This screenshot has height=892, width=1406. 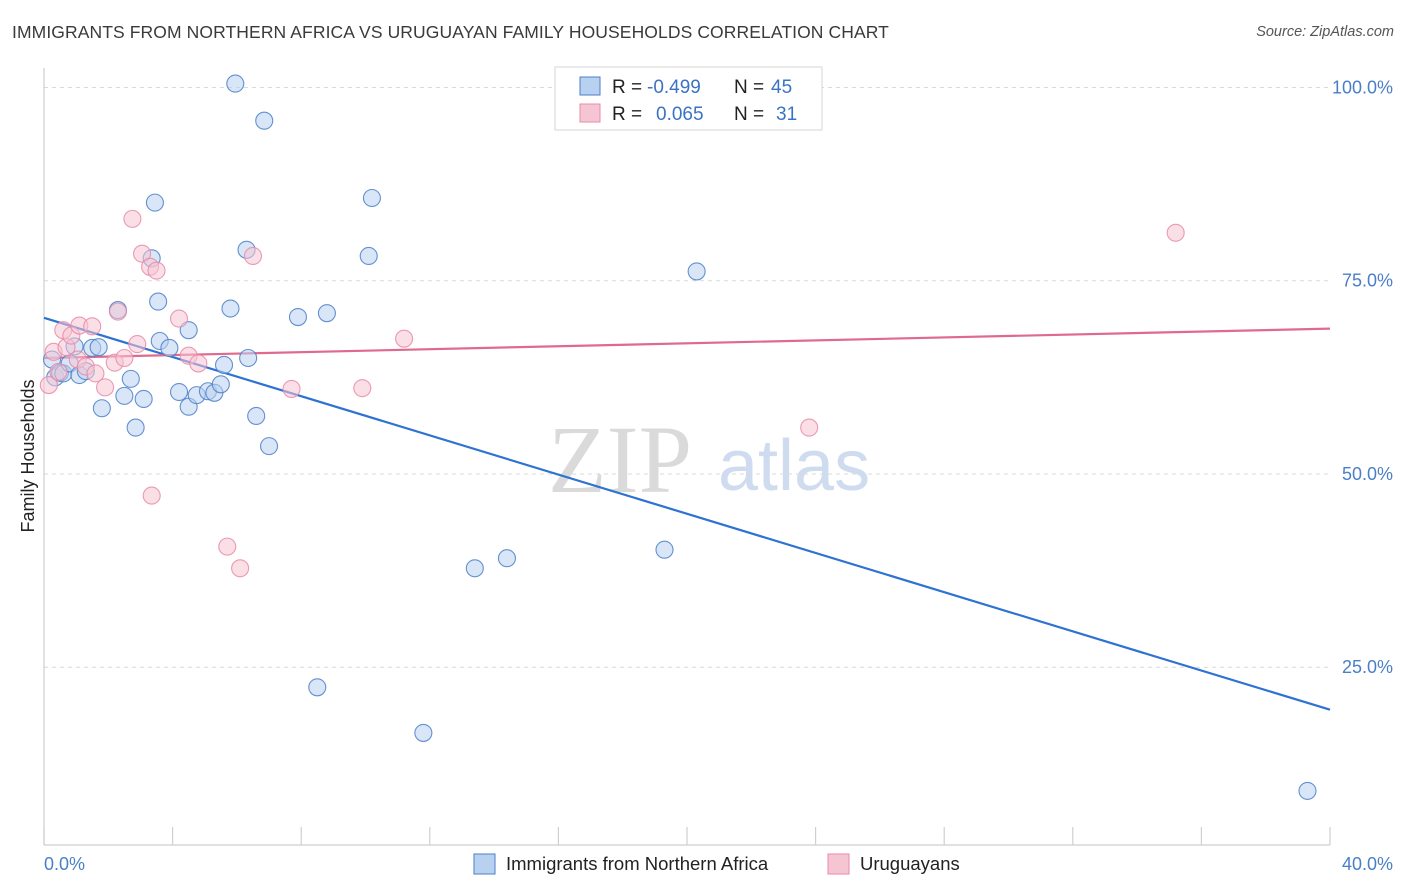 I want to click on legend-r-label-pink: R =, so click(x=627, y=114).